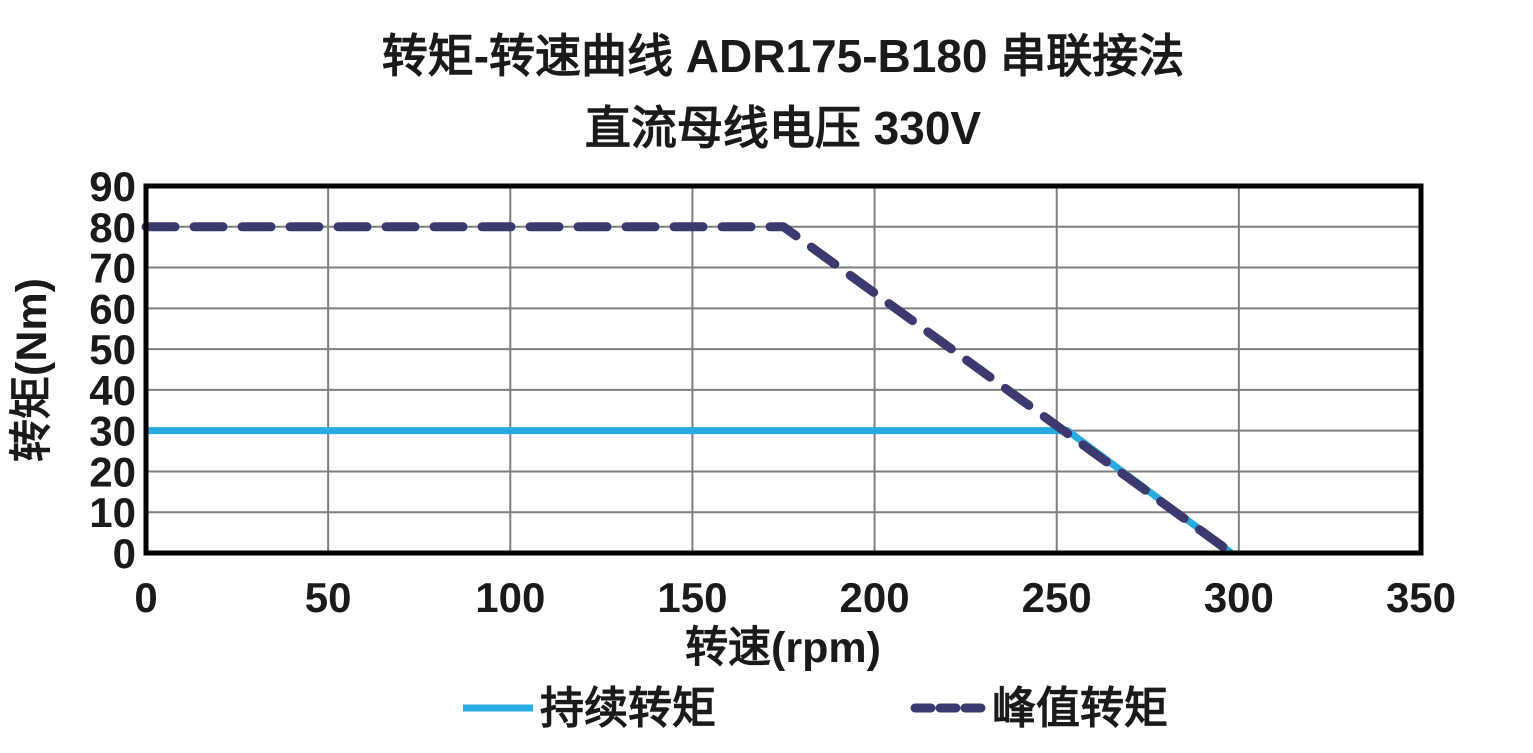 This screenshot has height=753, width=1533. Describe the element at coordinates (783, 128) in the screenshot. I see `chart-title-line2: 直流母线电压 330V` at that location.